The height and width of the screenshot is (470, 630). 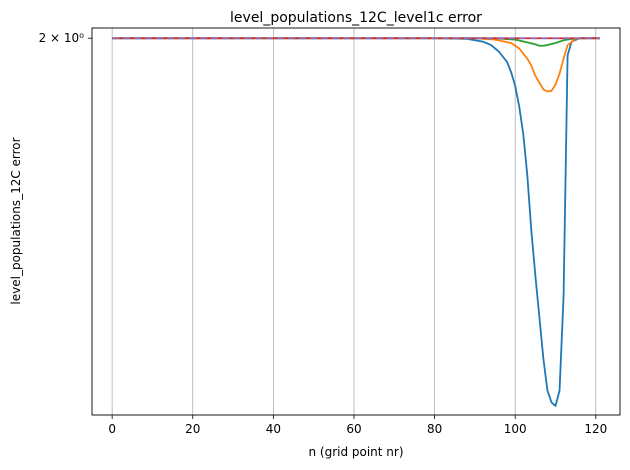 I want to click on x-tick-label: 20, so click(x=192, y=429).